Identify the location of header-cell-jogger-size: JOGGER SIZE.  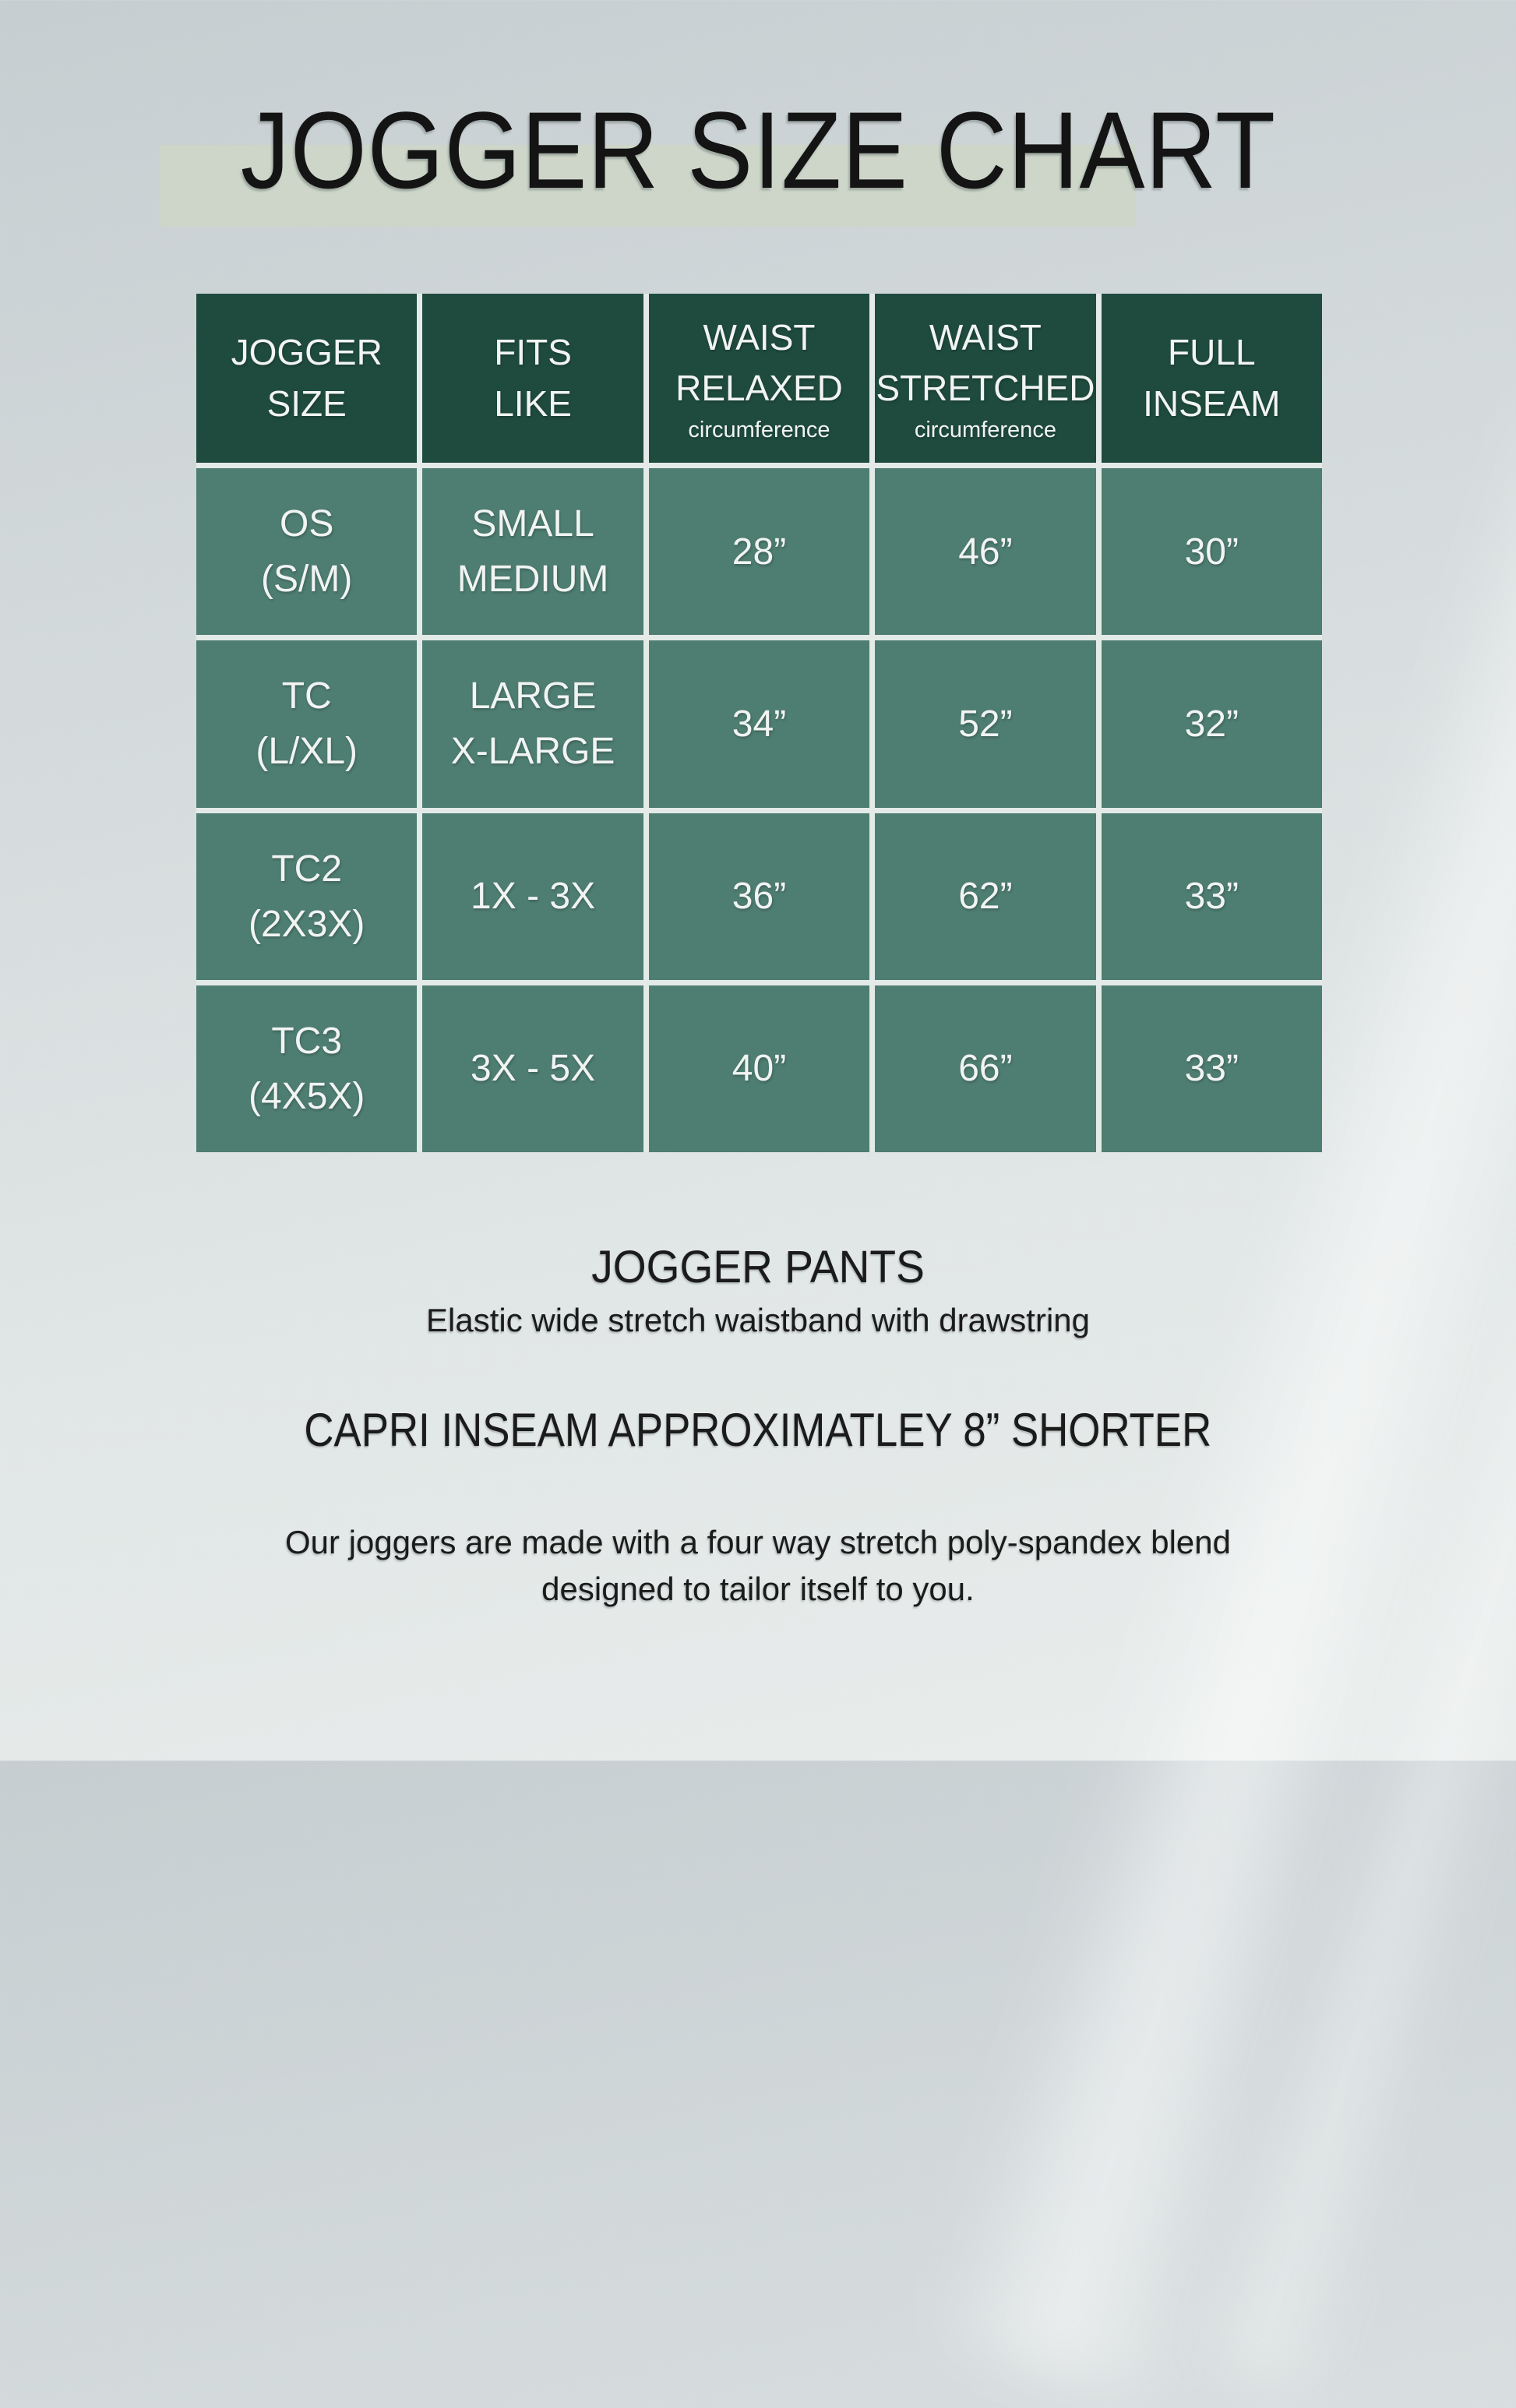
(307, 378).